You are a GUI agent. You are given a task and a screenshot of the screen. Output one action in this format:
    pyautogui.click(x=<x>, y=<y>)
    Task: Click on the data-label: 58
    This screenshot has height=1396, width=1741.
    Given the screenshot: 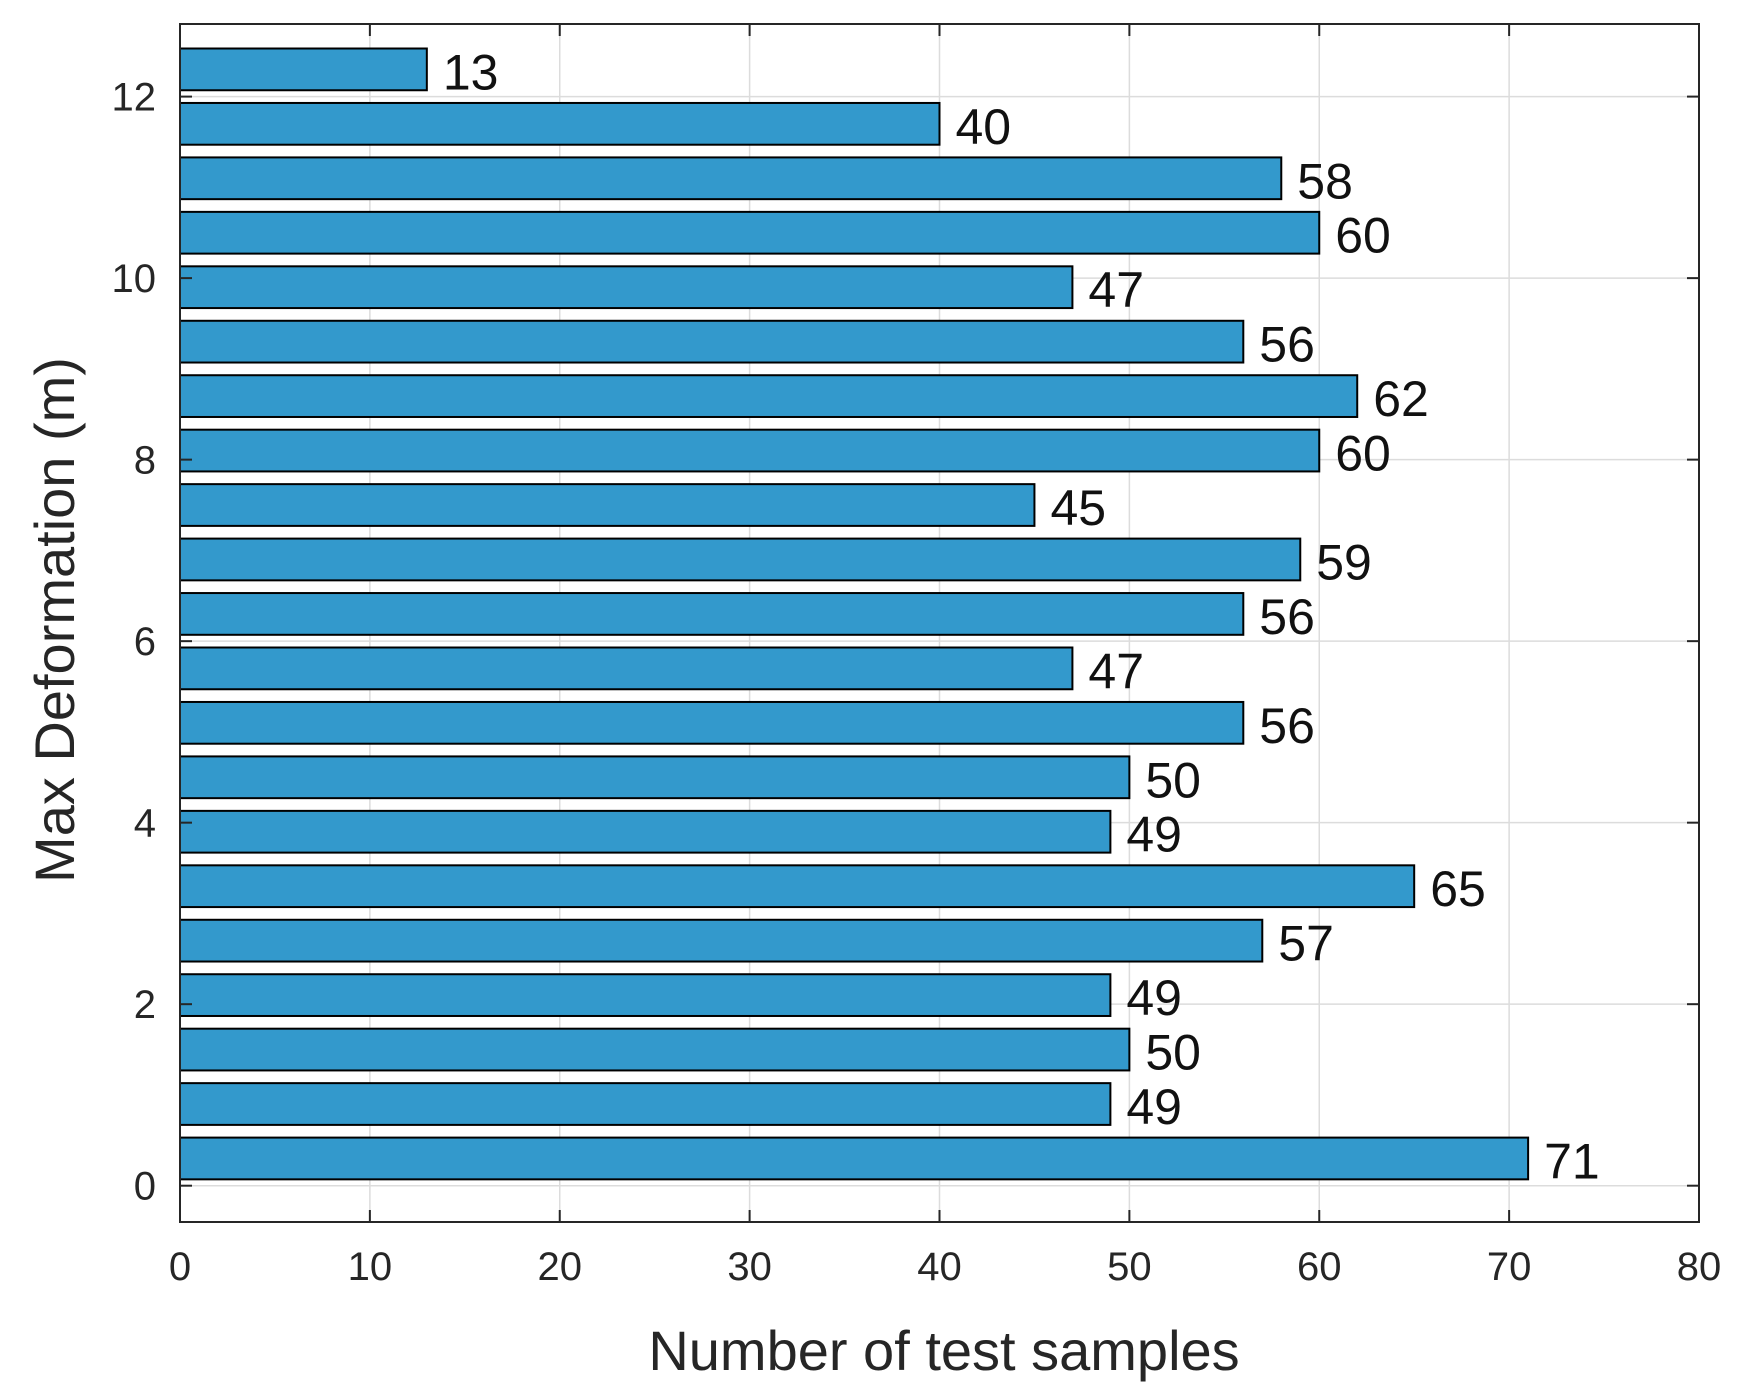 What is the action you would take?
    pyautogui.click(x=1325, y=181)
    